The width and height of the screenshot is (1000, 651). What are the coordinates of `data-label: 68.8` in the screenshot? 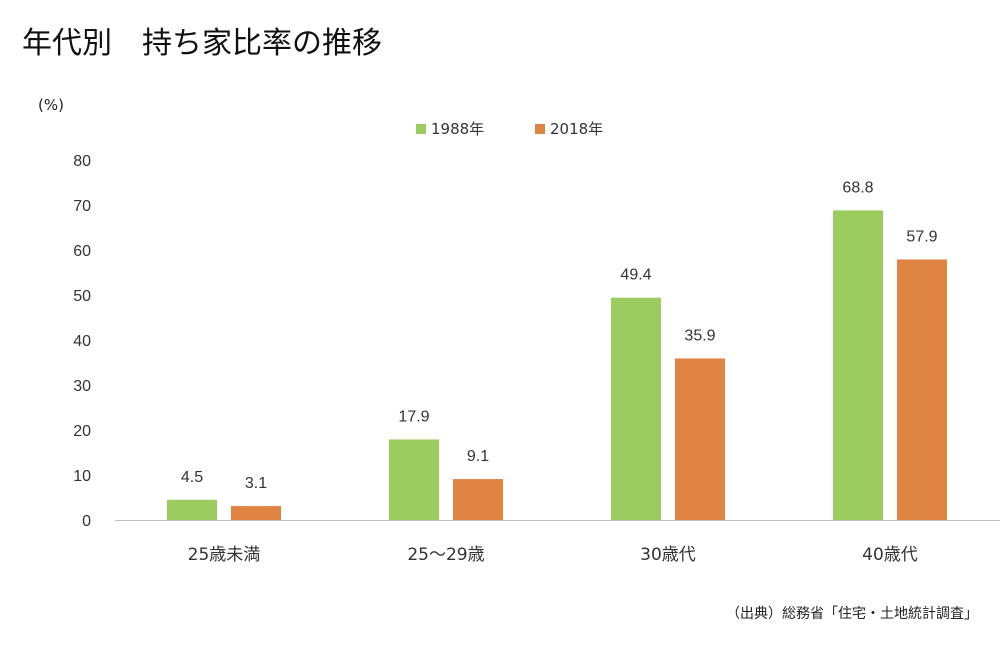 It's located at (857, 187).